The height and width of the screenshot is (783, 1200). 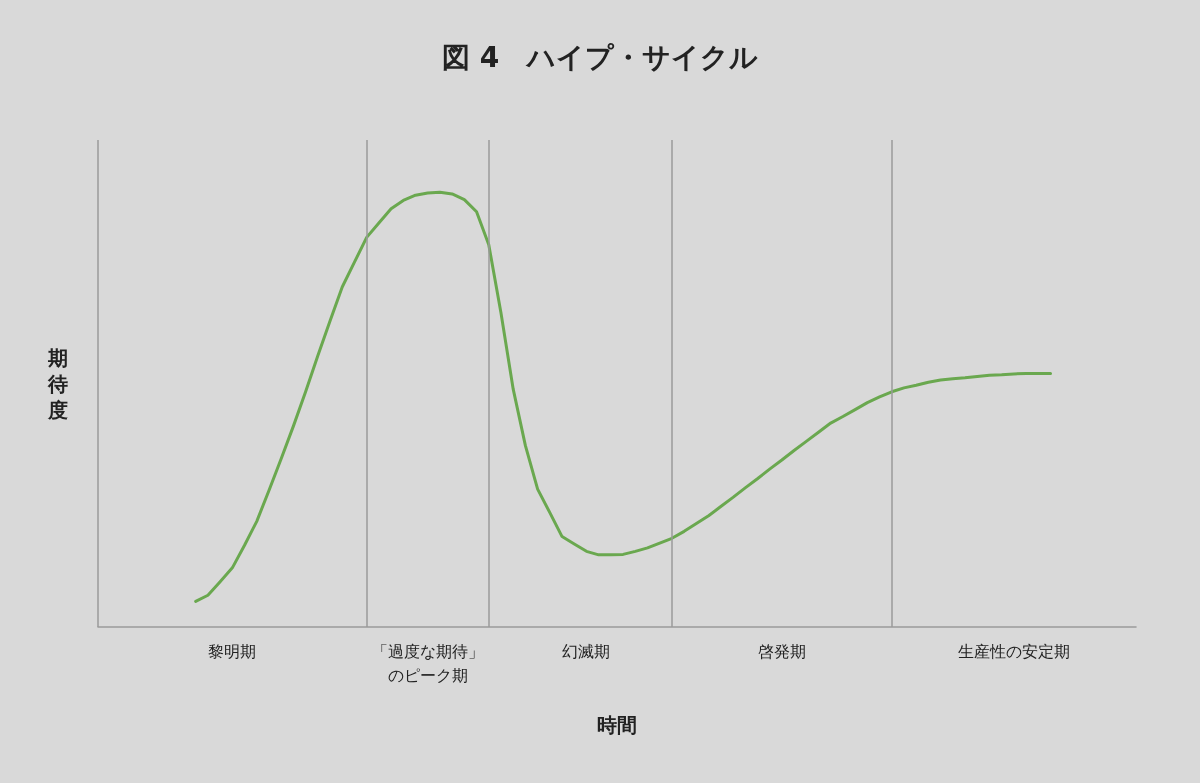 I want to click on x-tick-label: 幻滅期, so click(x=586, y=651).